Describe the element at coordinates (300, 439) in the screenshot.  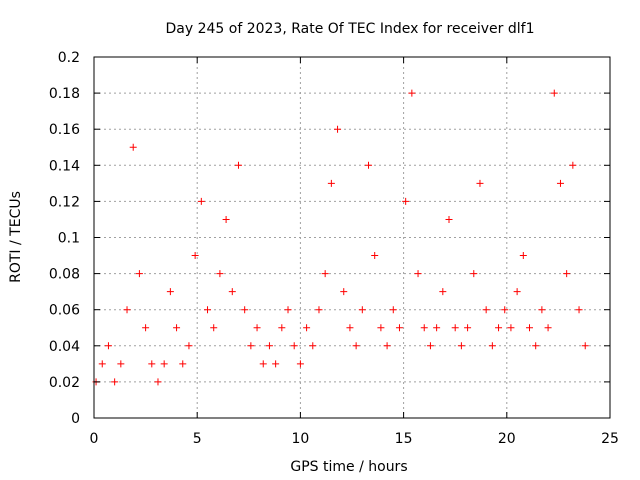
I see `x-tick-label: 10` at that location.